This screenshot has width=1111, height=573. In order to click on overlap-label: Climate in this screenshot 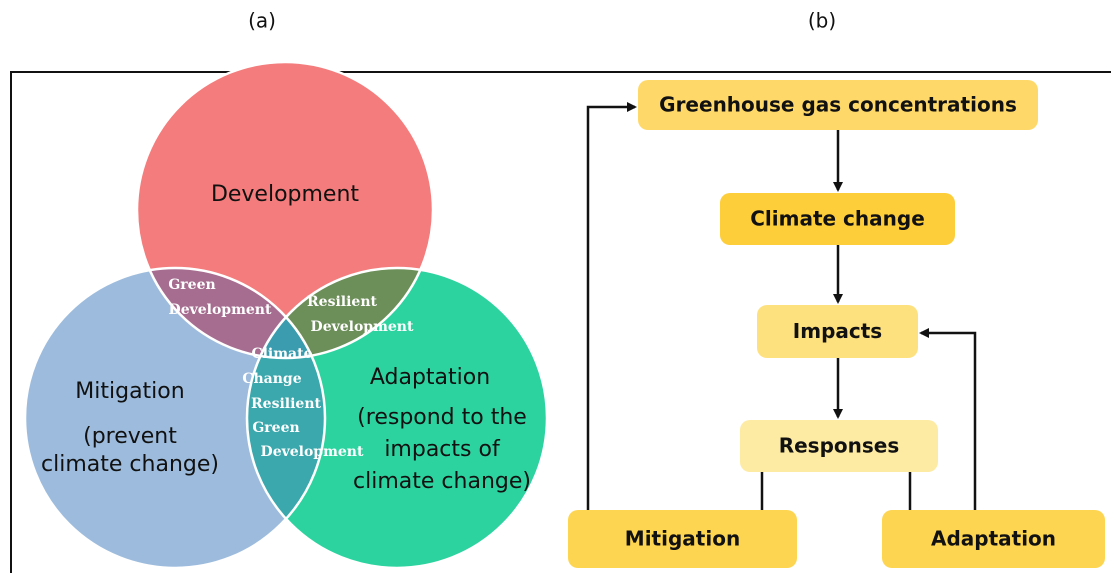, I will do `click(281, 354)`.